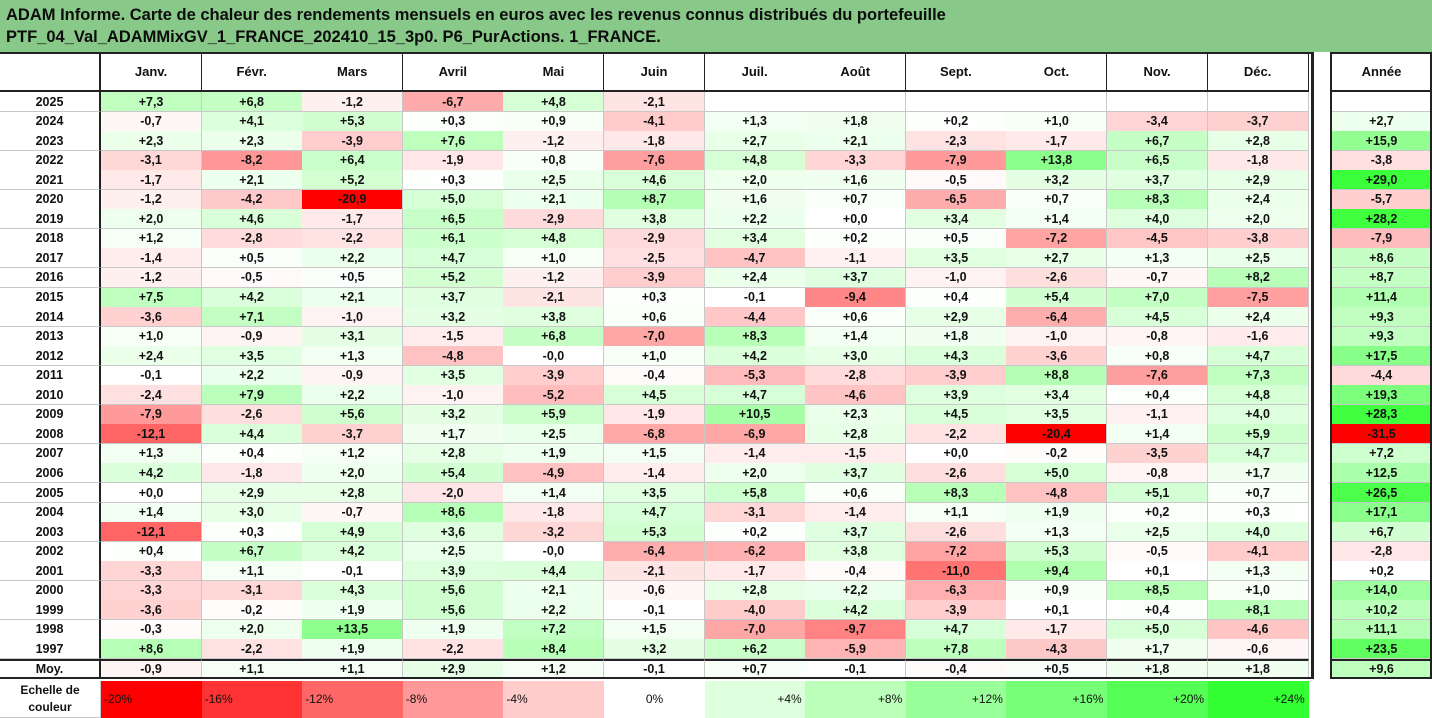  Describe the element at coordinates (1057, 317) in the screenshot. I see `heatmap-cell: -6,4` at that location.